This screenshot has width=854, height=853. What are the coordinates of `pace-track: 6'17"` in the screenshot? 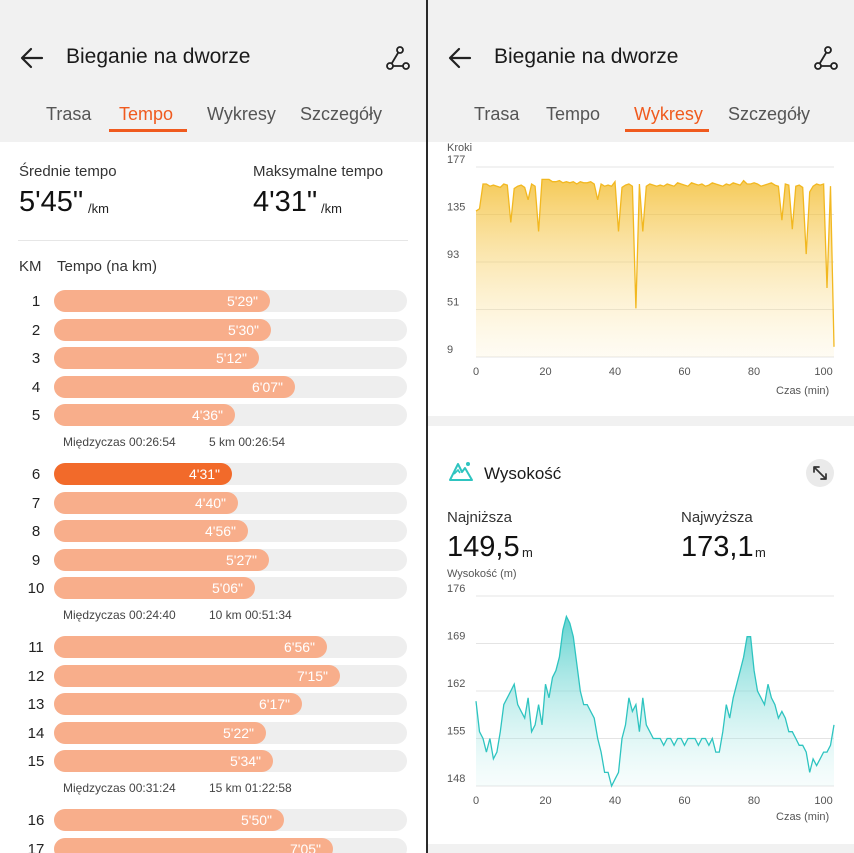 It's located at (230, 704).